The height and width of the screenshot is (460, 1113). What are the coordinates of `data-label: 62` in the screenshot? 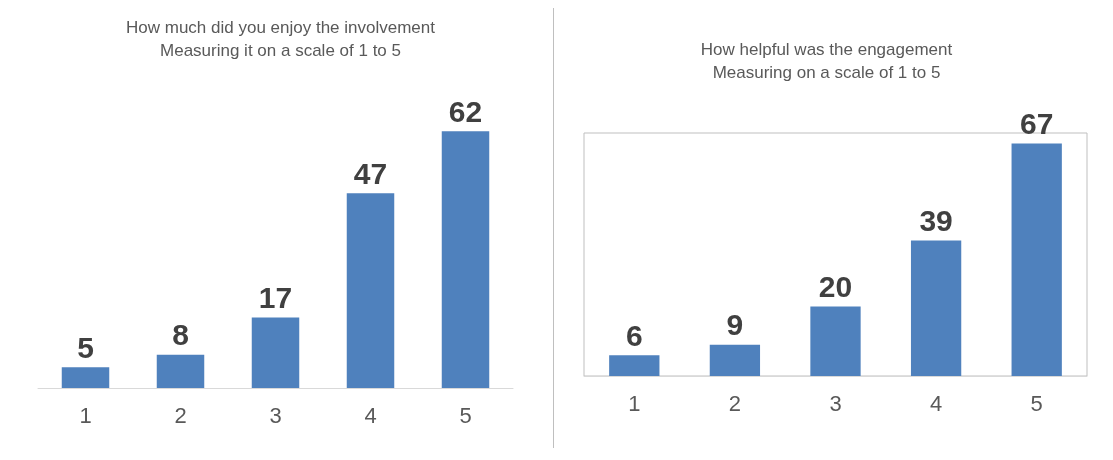 It's located at (465, 111).